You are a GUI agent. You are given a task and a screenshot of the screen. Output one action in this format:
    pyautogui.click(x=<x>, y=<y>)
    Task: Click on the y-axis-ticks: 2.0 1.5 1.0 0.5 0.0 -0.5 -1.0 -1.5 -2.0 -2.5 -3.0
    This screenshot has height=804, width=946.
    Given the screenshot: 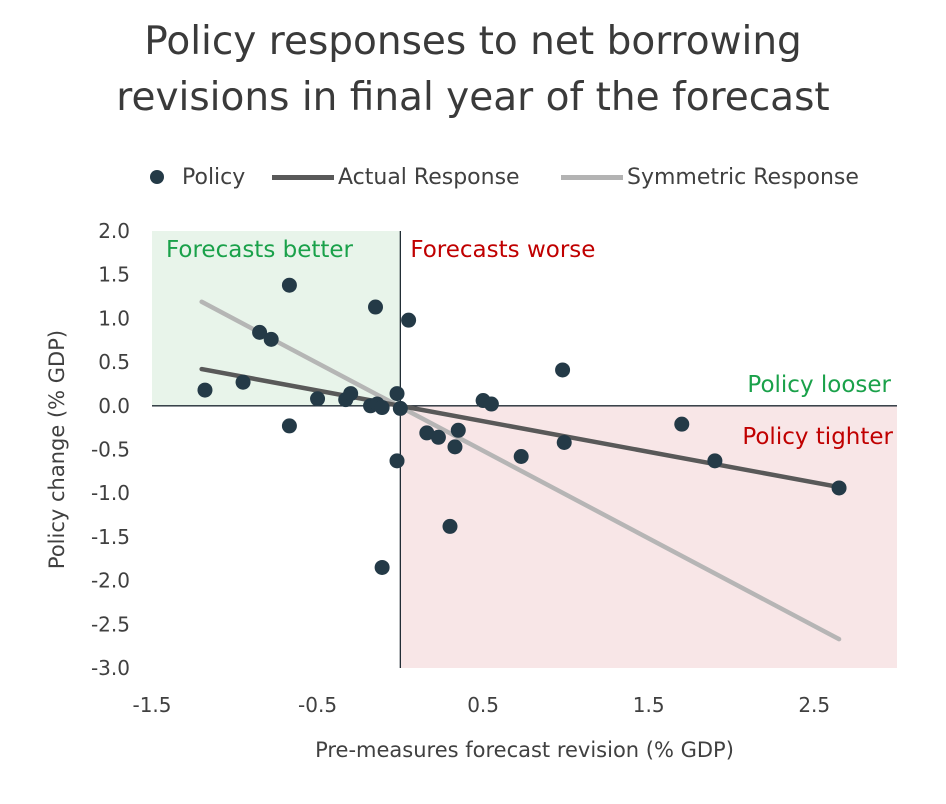 What is the action you would take?
    pyautogui.click(x=110, y=449)
    